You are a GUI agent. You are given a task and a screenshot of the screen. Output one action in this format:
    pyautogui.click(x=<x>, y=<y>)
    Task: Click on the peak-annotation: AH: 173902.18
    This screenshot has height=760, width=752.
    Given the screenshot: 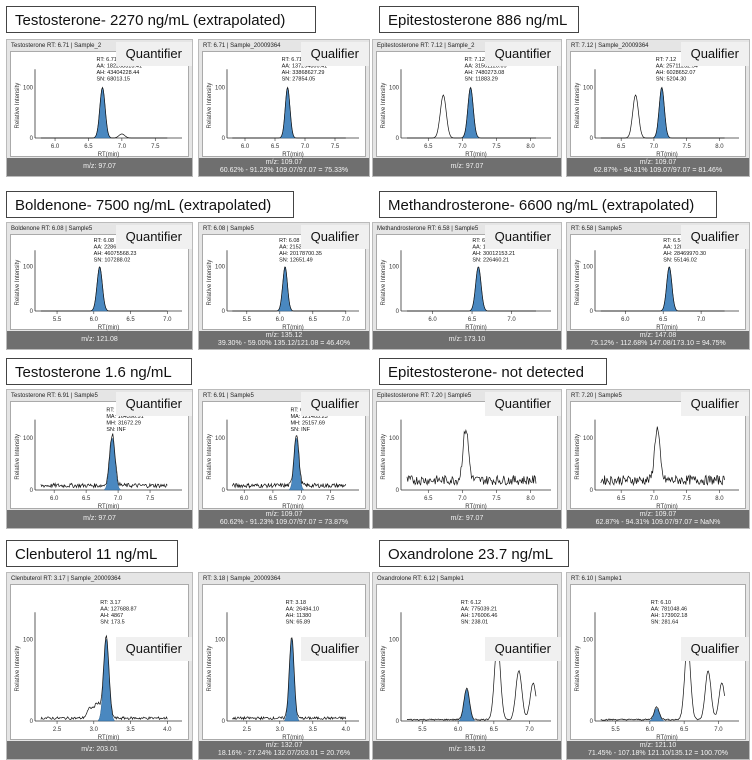 What is the action you would take?
    pyautogui.click(x=669, y=616)
    